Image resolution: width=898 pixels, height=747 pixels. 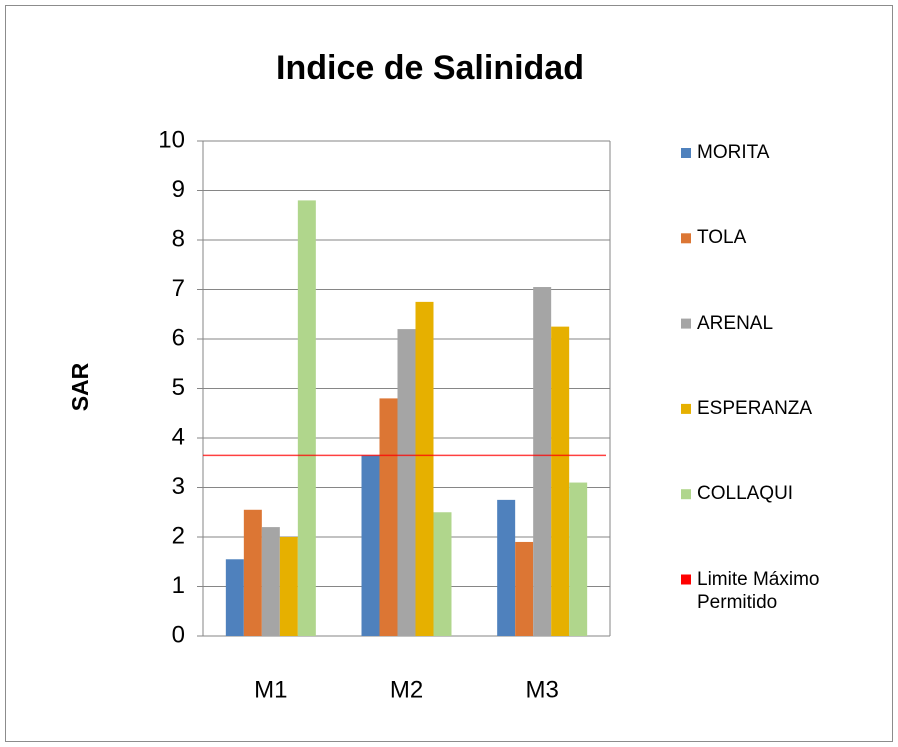 What do you see at coordinates (178, 535) in the screenshot?
I see `y-tick-label: 2` at bounding box center [178, 535].